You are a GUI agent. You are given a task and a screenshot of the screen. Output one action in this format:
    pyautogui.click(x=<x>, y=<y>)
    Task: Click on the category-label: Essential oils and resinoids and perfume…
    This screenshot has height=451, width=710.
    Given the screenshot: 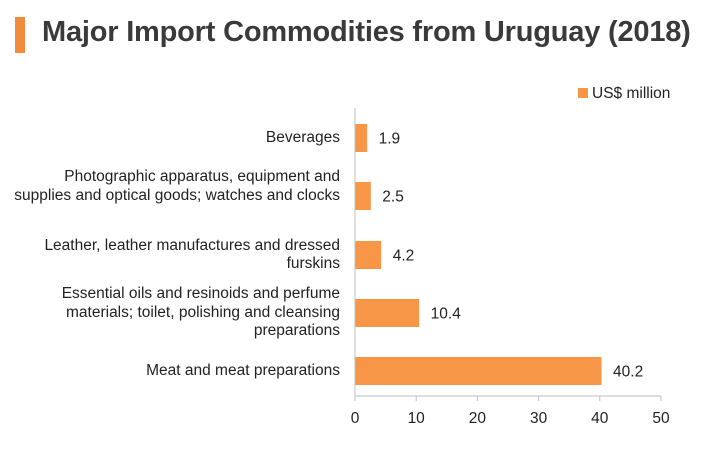 What is the action you would take?
    pyautogui.click(x=200, y=312)
    